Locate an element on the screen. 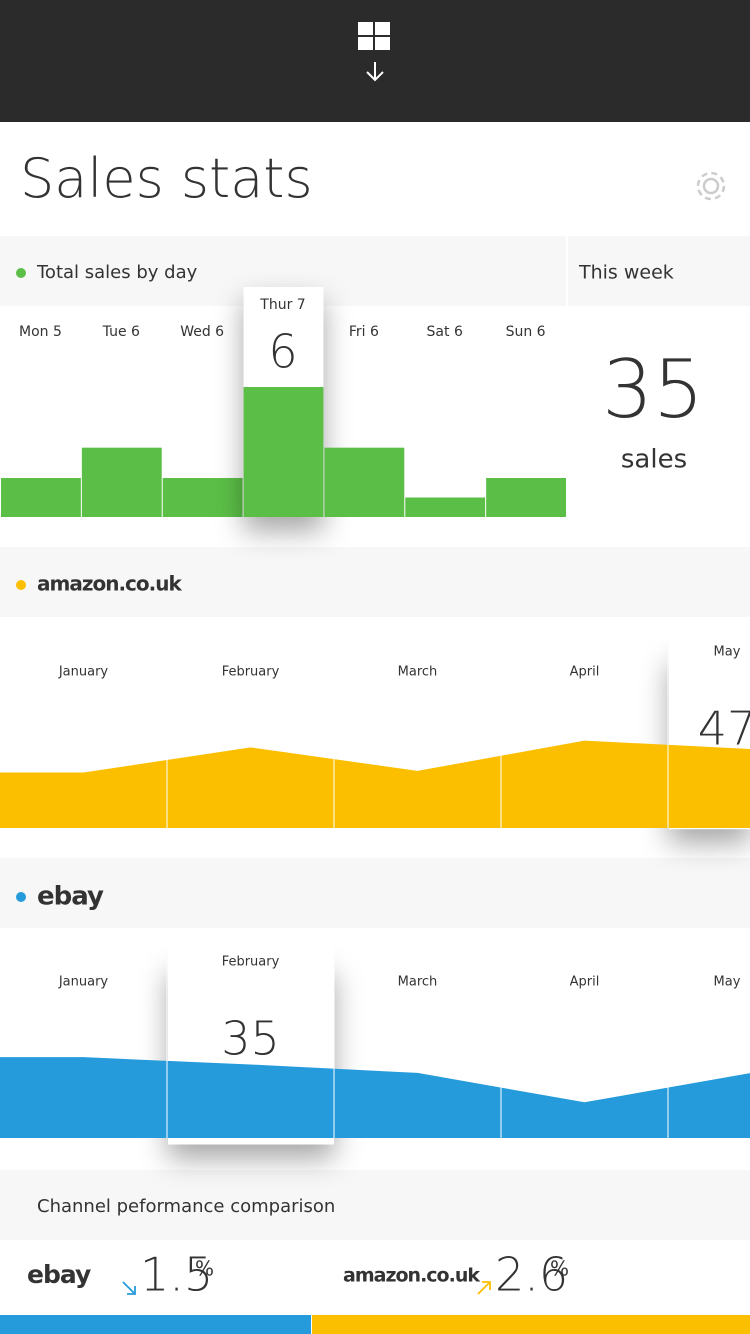  windows-icon is located at coordinates (374, 36).